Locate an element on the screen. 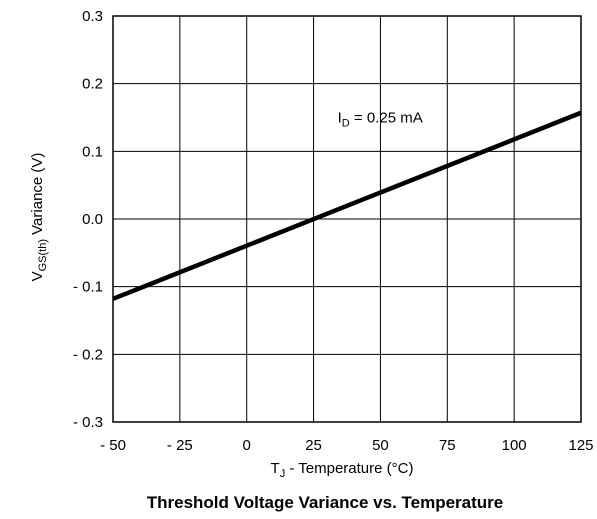 The height and width of the screenshot is (519, 597). y-tick-label: - 0.2 is located at coordinates (88, 354).